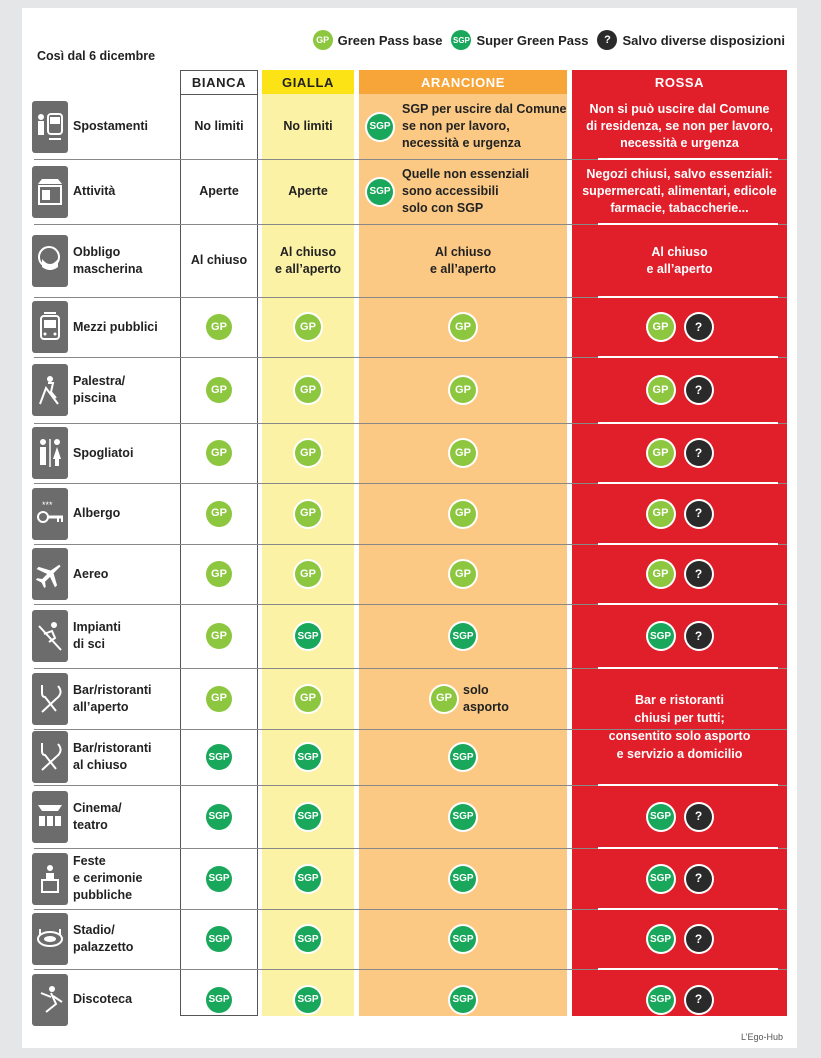 The image size is (821, 1058). What do you see at coordinates (679, 636) in the screenshot?
I see `cell-rossa: SGP?` at bounding box center [679, 636].